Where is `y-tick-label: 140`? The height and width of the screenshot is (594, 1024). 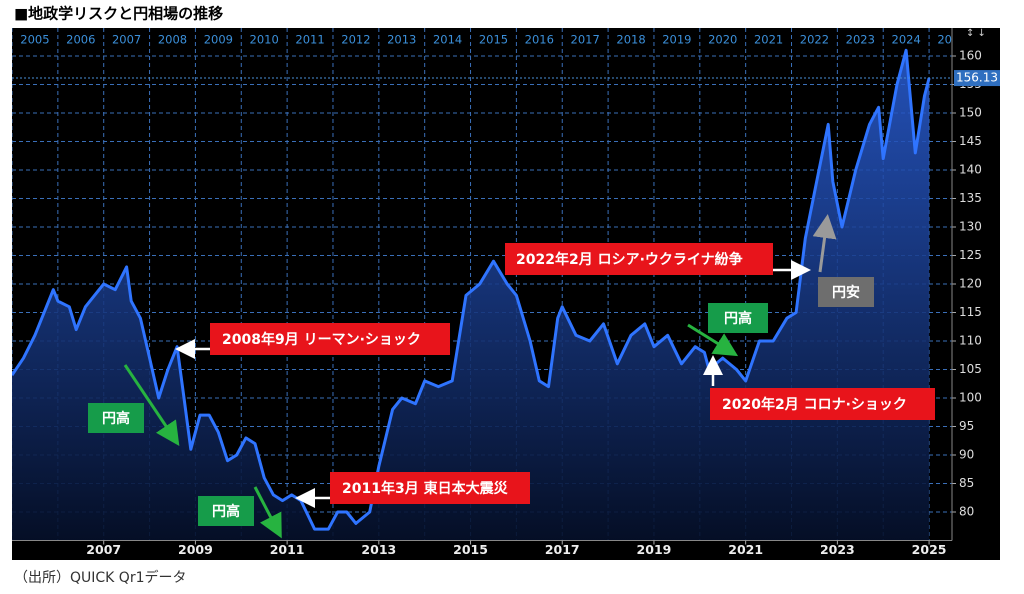
y-tick-label: 140 is located at coordinates (970, 170).